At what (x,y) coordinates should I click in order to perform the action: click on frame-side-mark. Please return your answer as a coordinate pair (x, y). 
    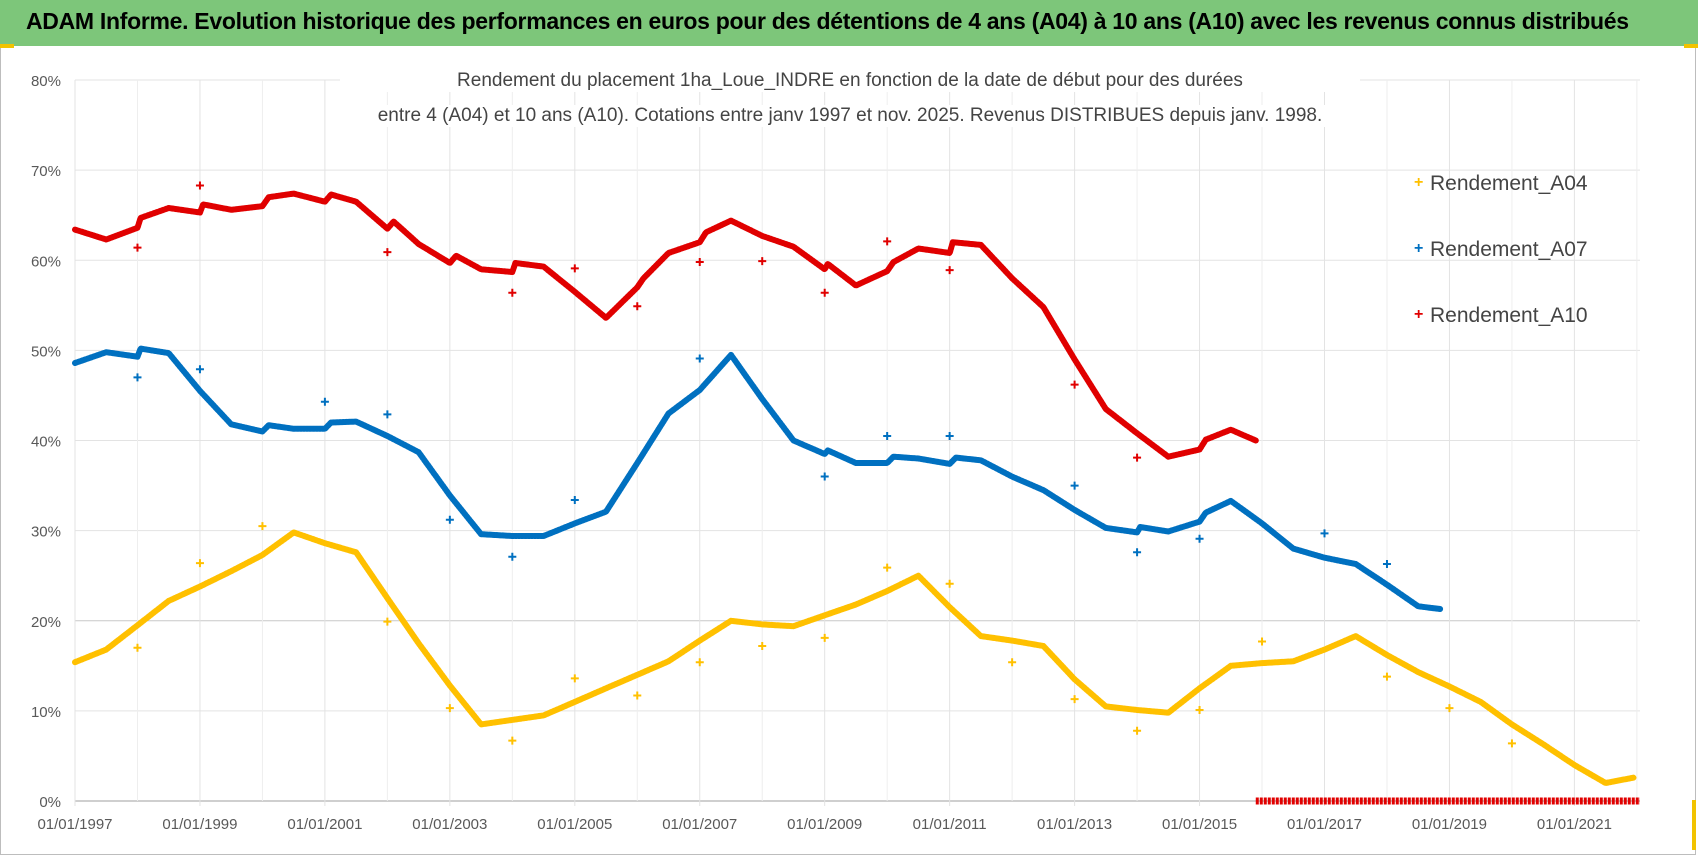
    Looking at the image, I should click on (1694, 825).